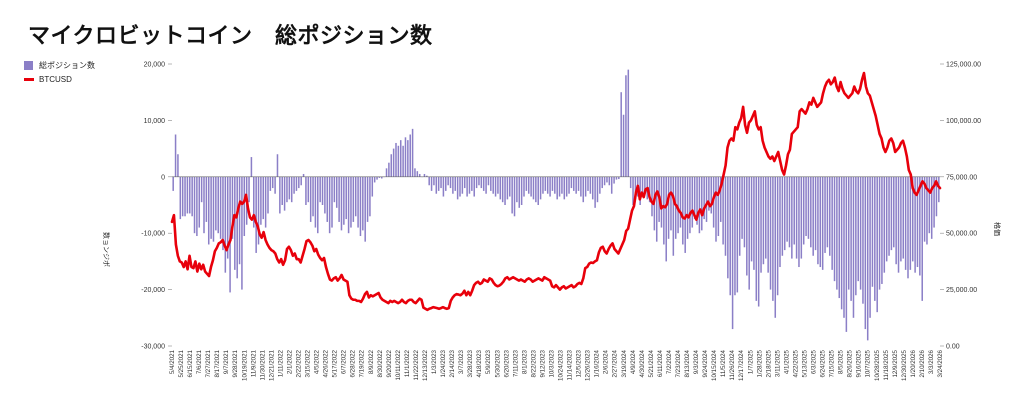 Image resolution: width=1024 pixels, height=409 pixels. Describe the element at coordinates (687, 363) in the screenshot. I see `x-tick-label: 8/13/2024` at that location.